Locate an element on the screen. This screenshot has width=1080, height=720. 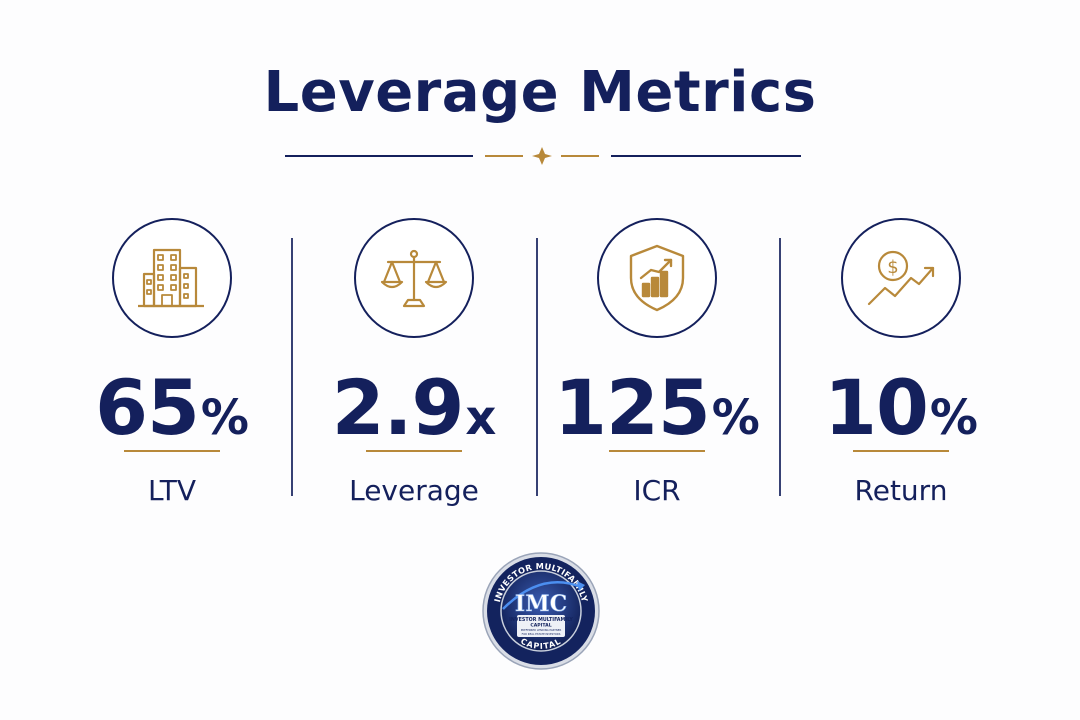
metric-value: 125% is located at coordinates (657, 407).